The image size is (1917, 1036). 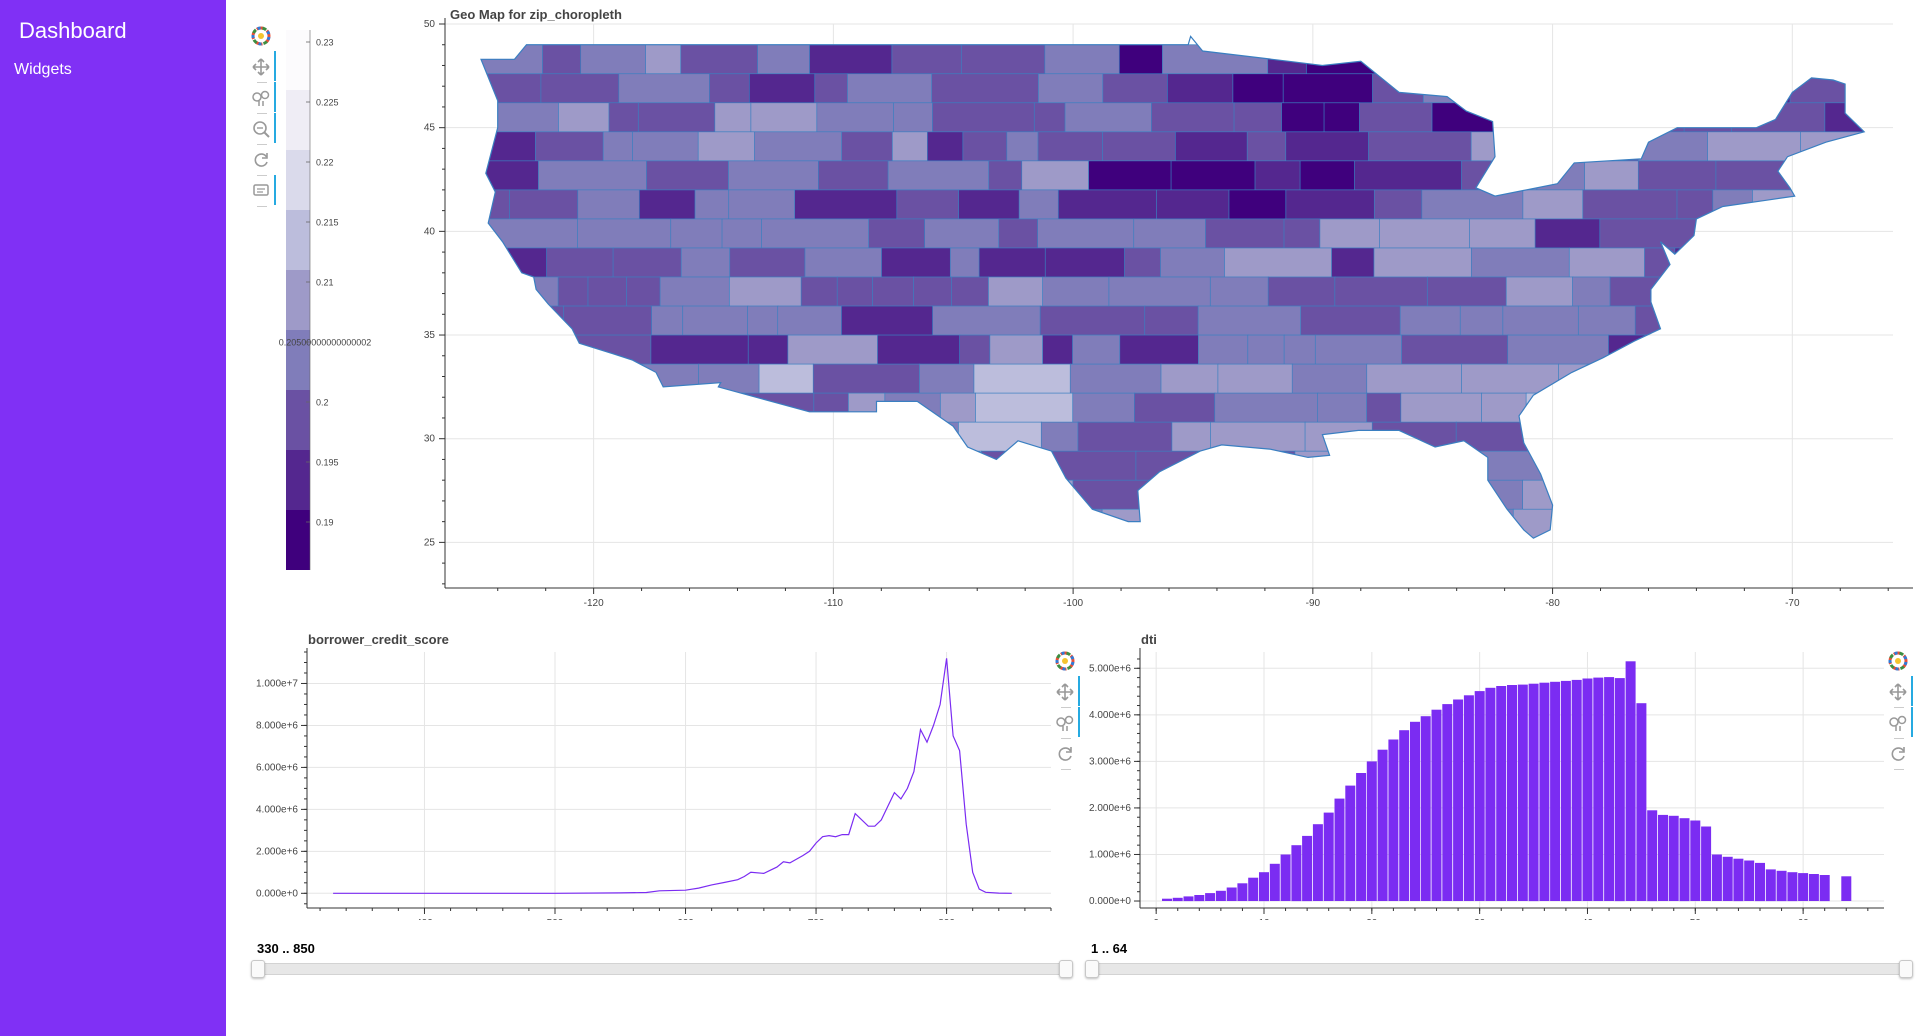 I want to click on dti-range-slider, so click(x=1499, y=969).